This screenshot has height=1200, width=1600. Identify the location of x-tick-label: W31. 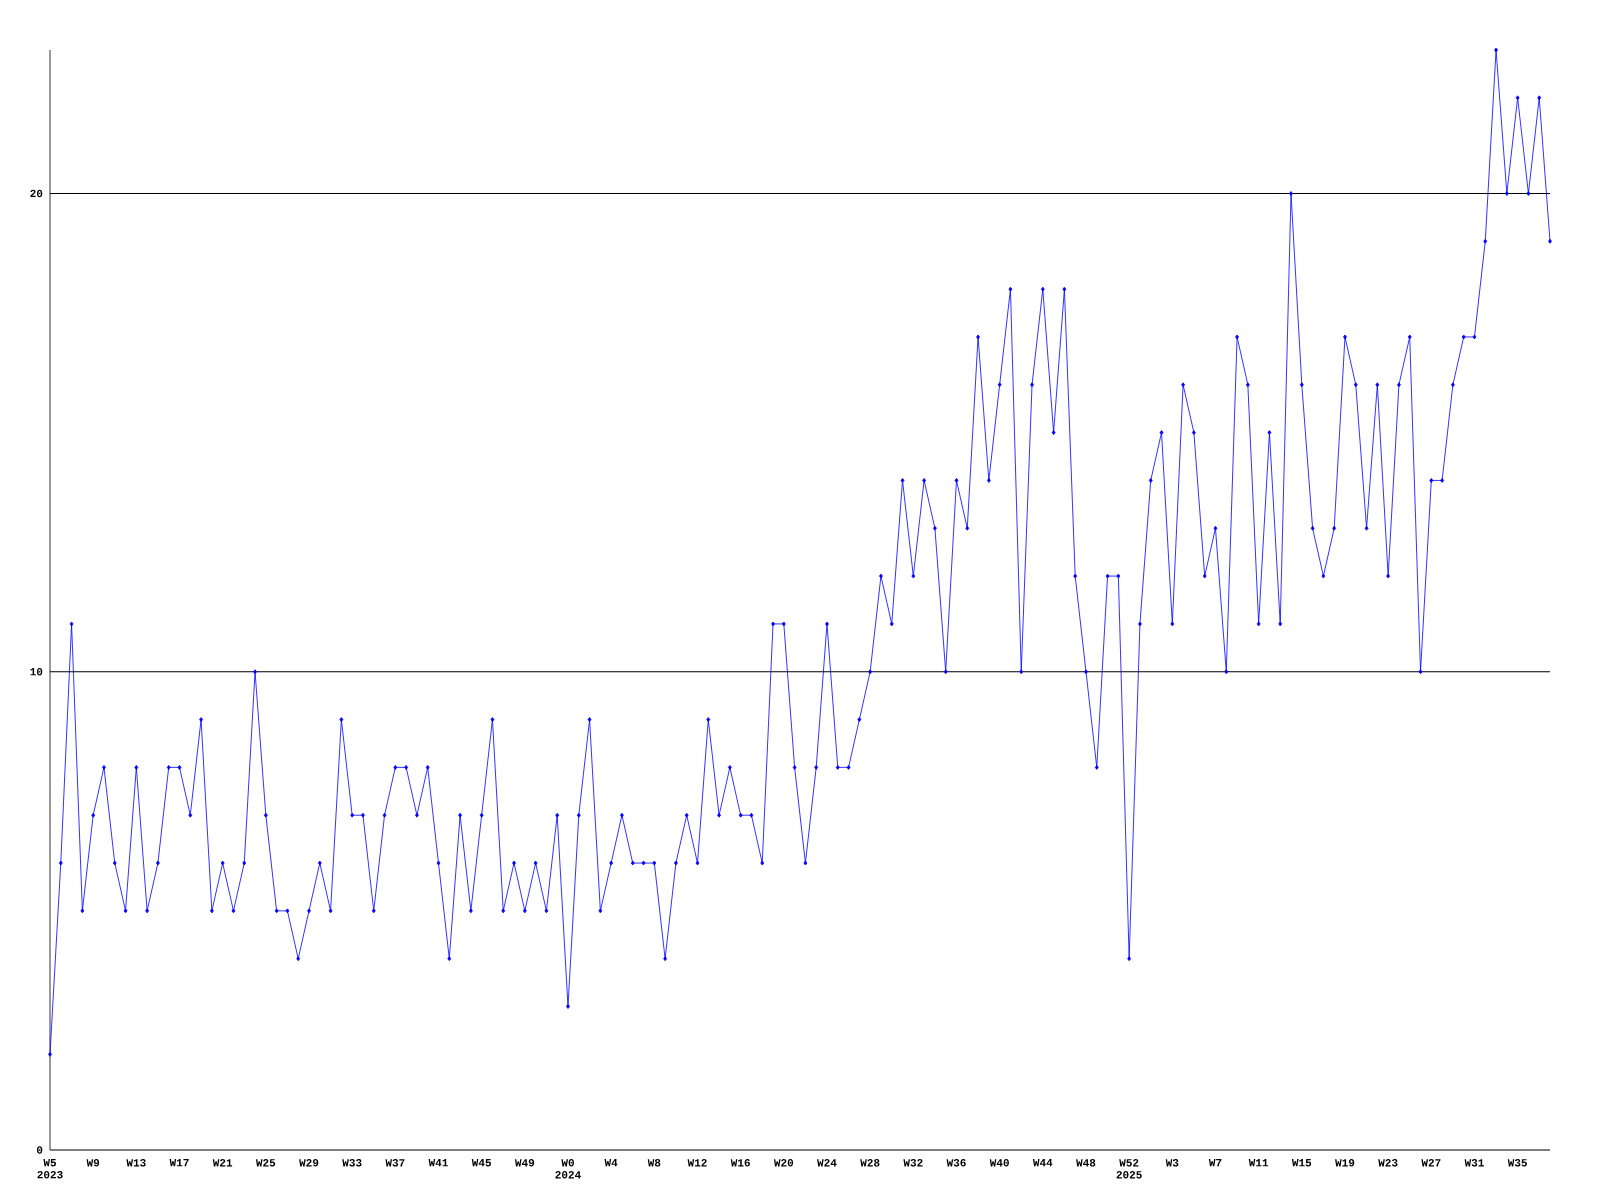
(1474, 1163).